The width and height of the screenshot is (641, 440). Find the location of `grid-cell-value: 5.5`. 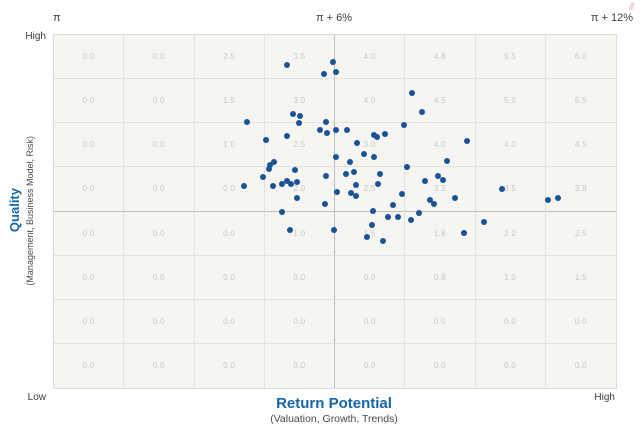

grid-cell-value: 5.5 is located at coordinates (510, 57).